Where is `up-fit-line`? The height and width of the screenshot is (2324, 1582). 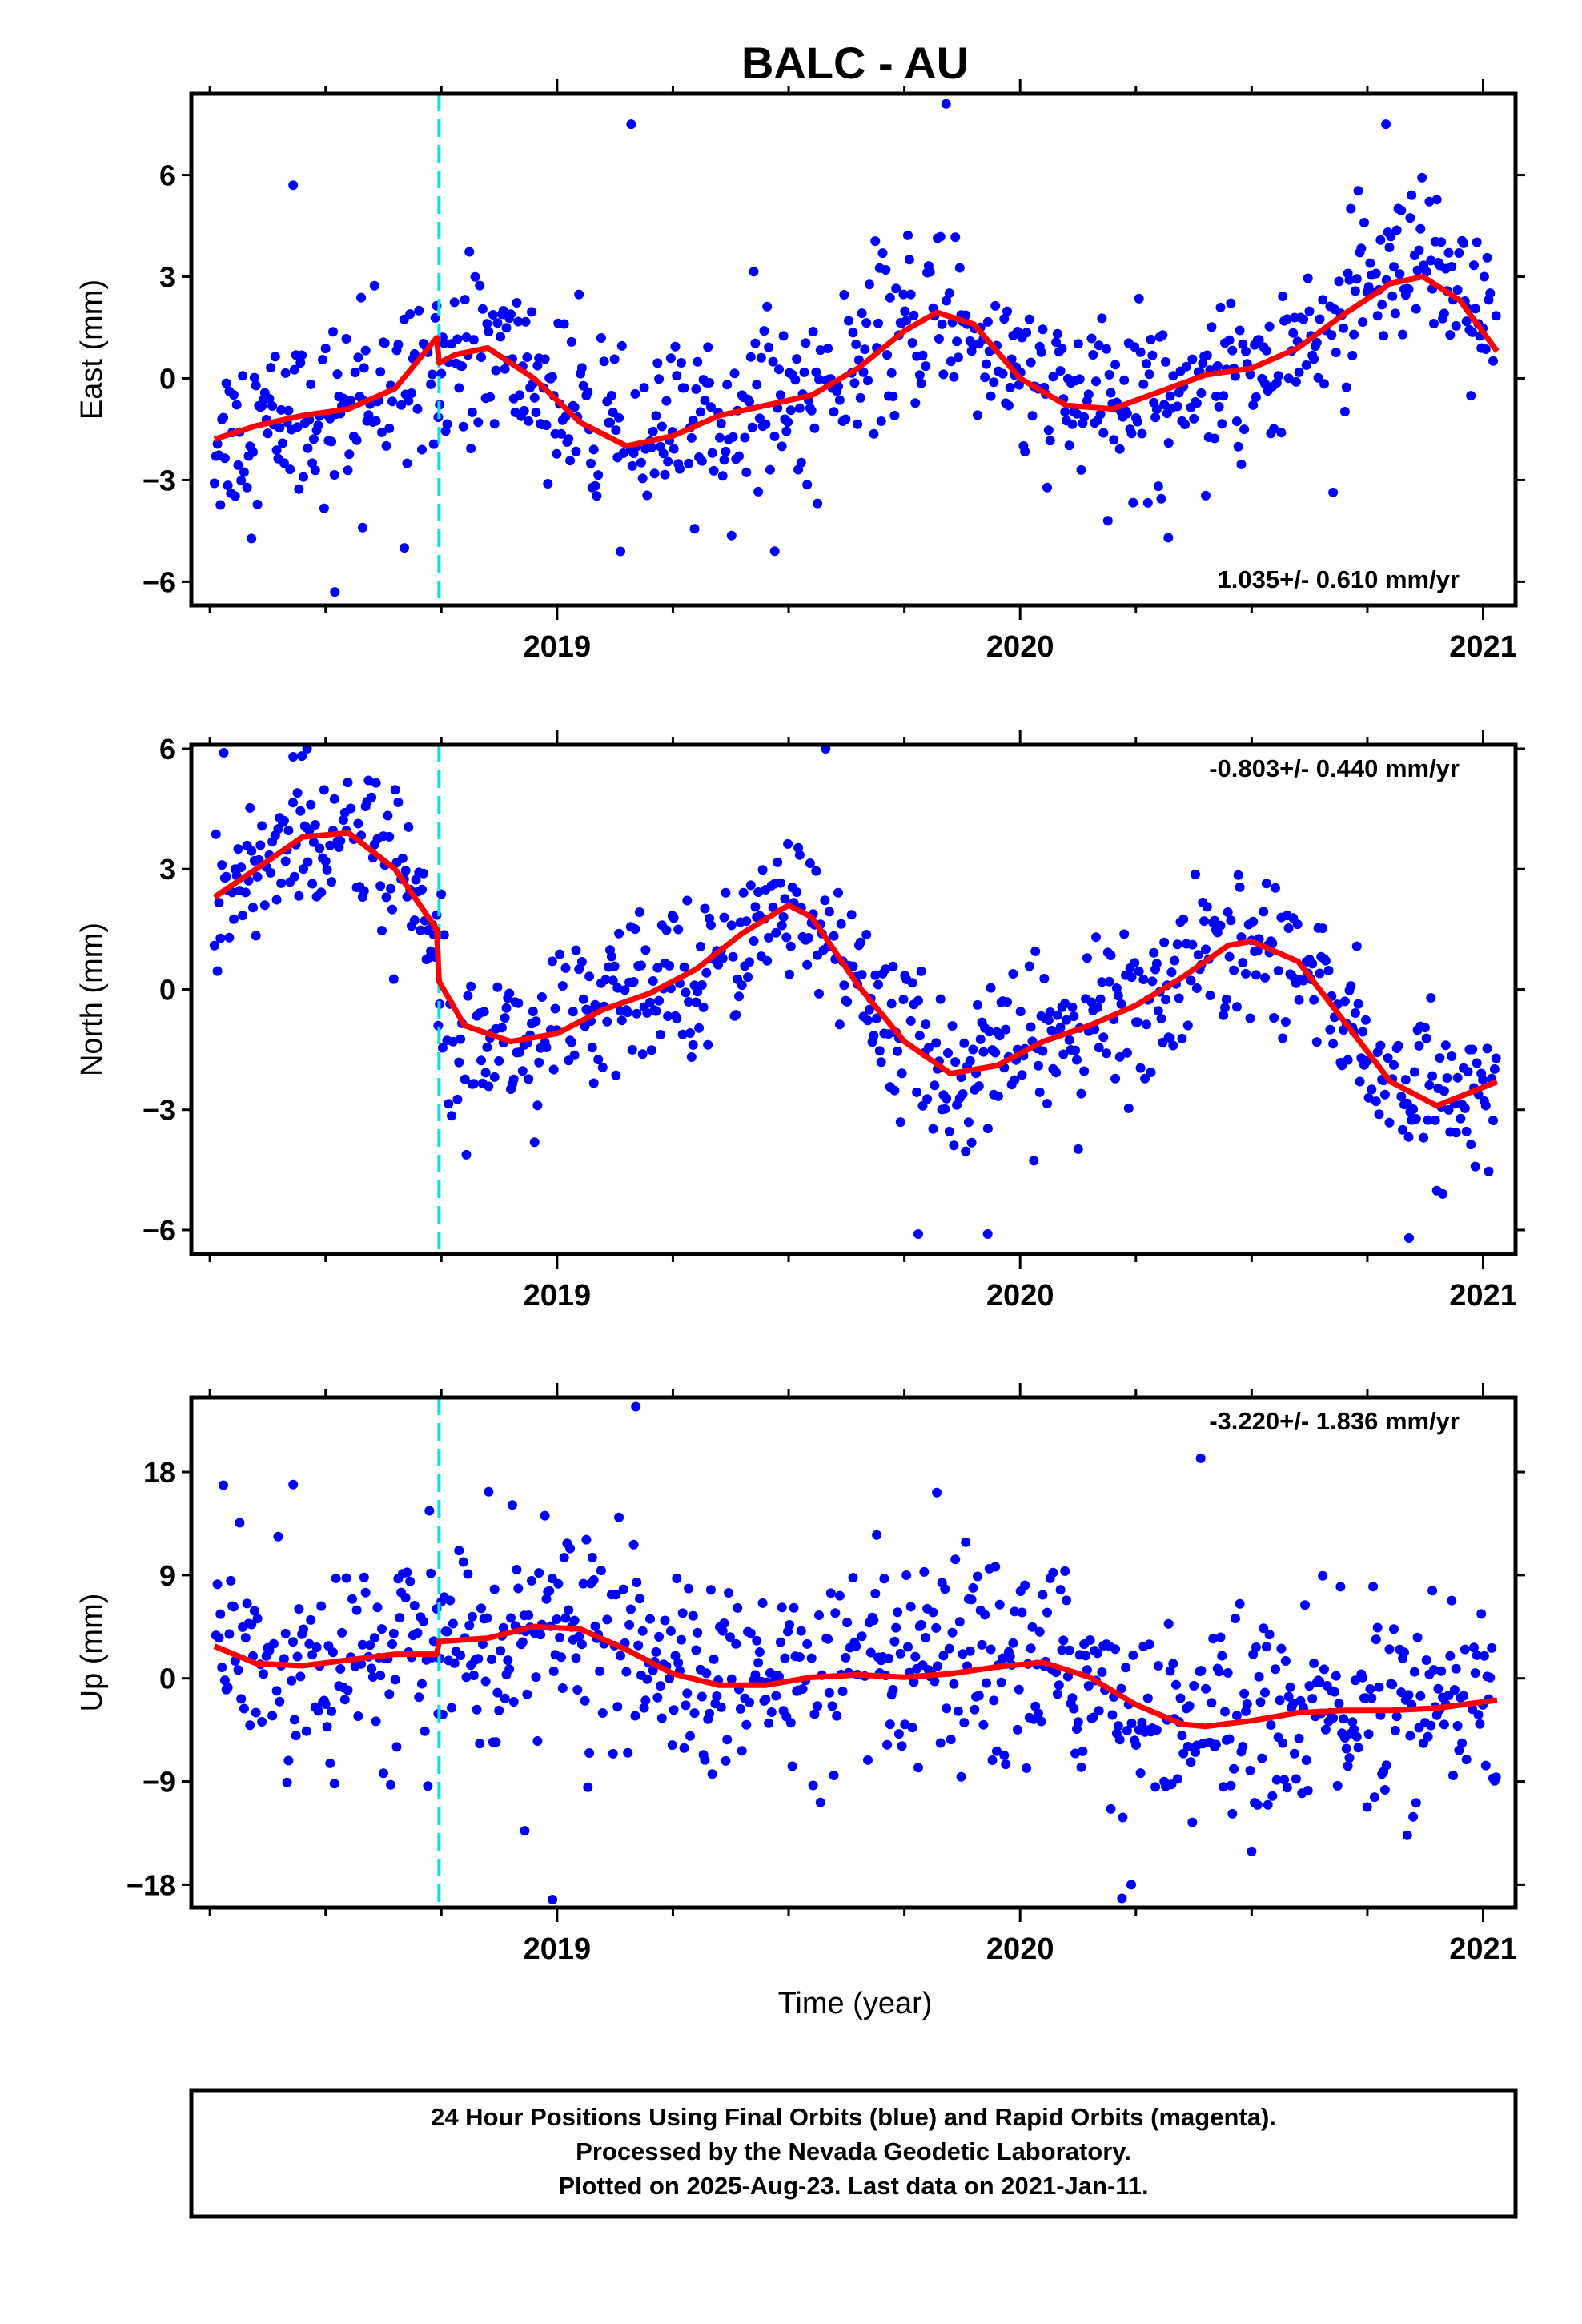 up-fit-line is located at coordinates (855, 1676).